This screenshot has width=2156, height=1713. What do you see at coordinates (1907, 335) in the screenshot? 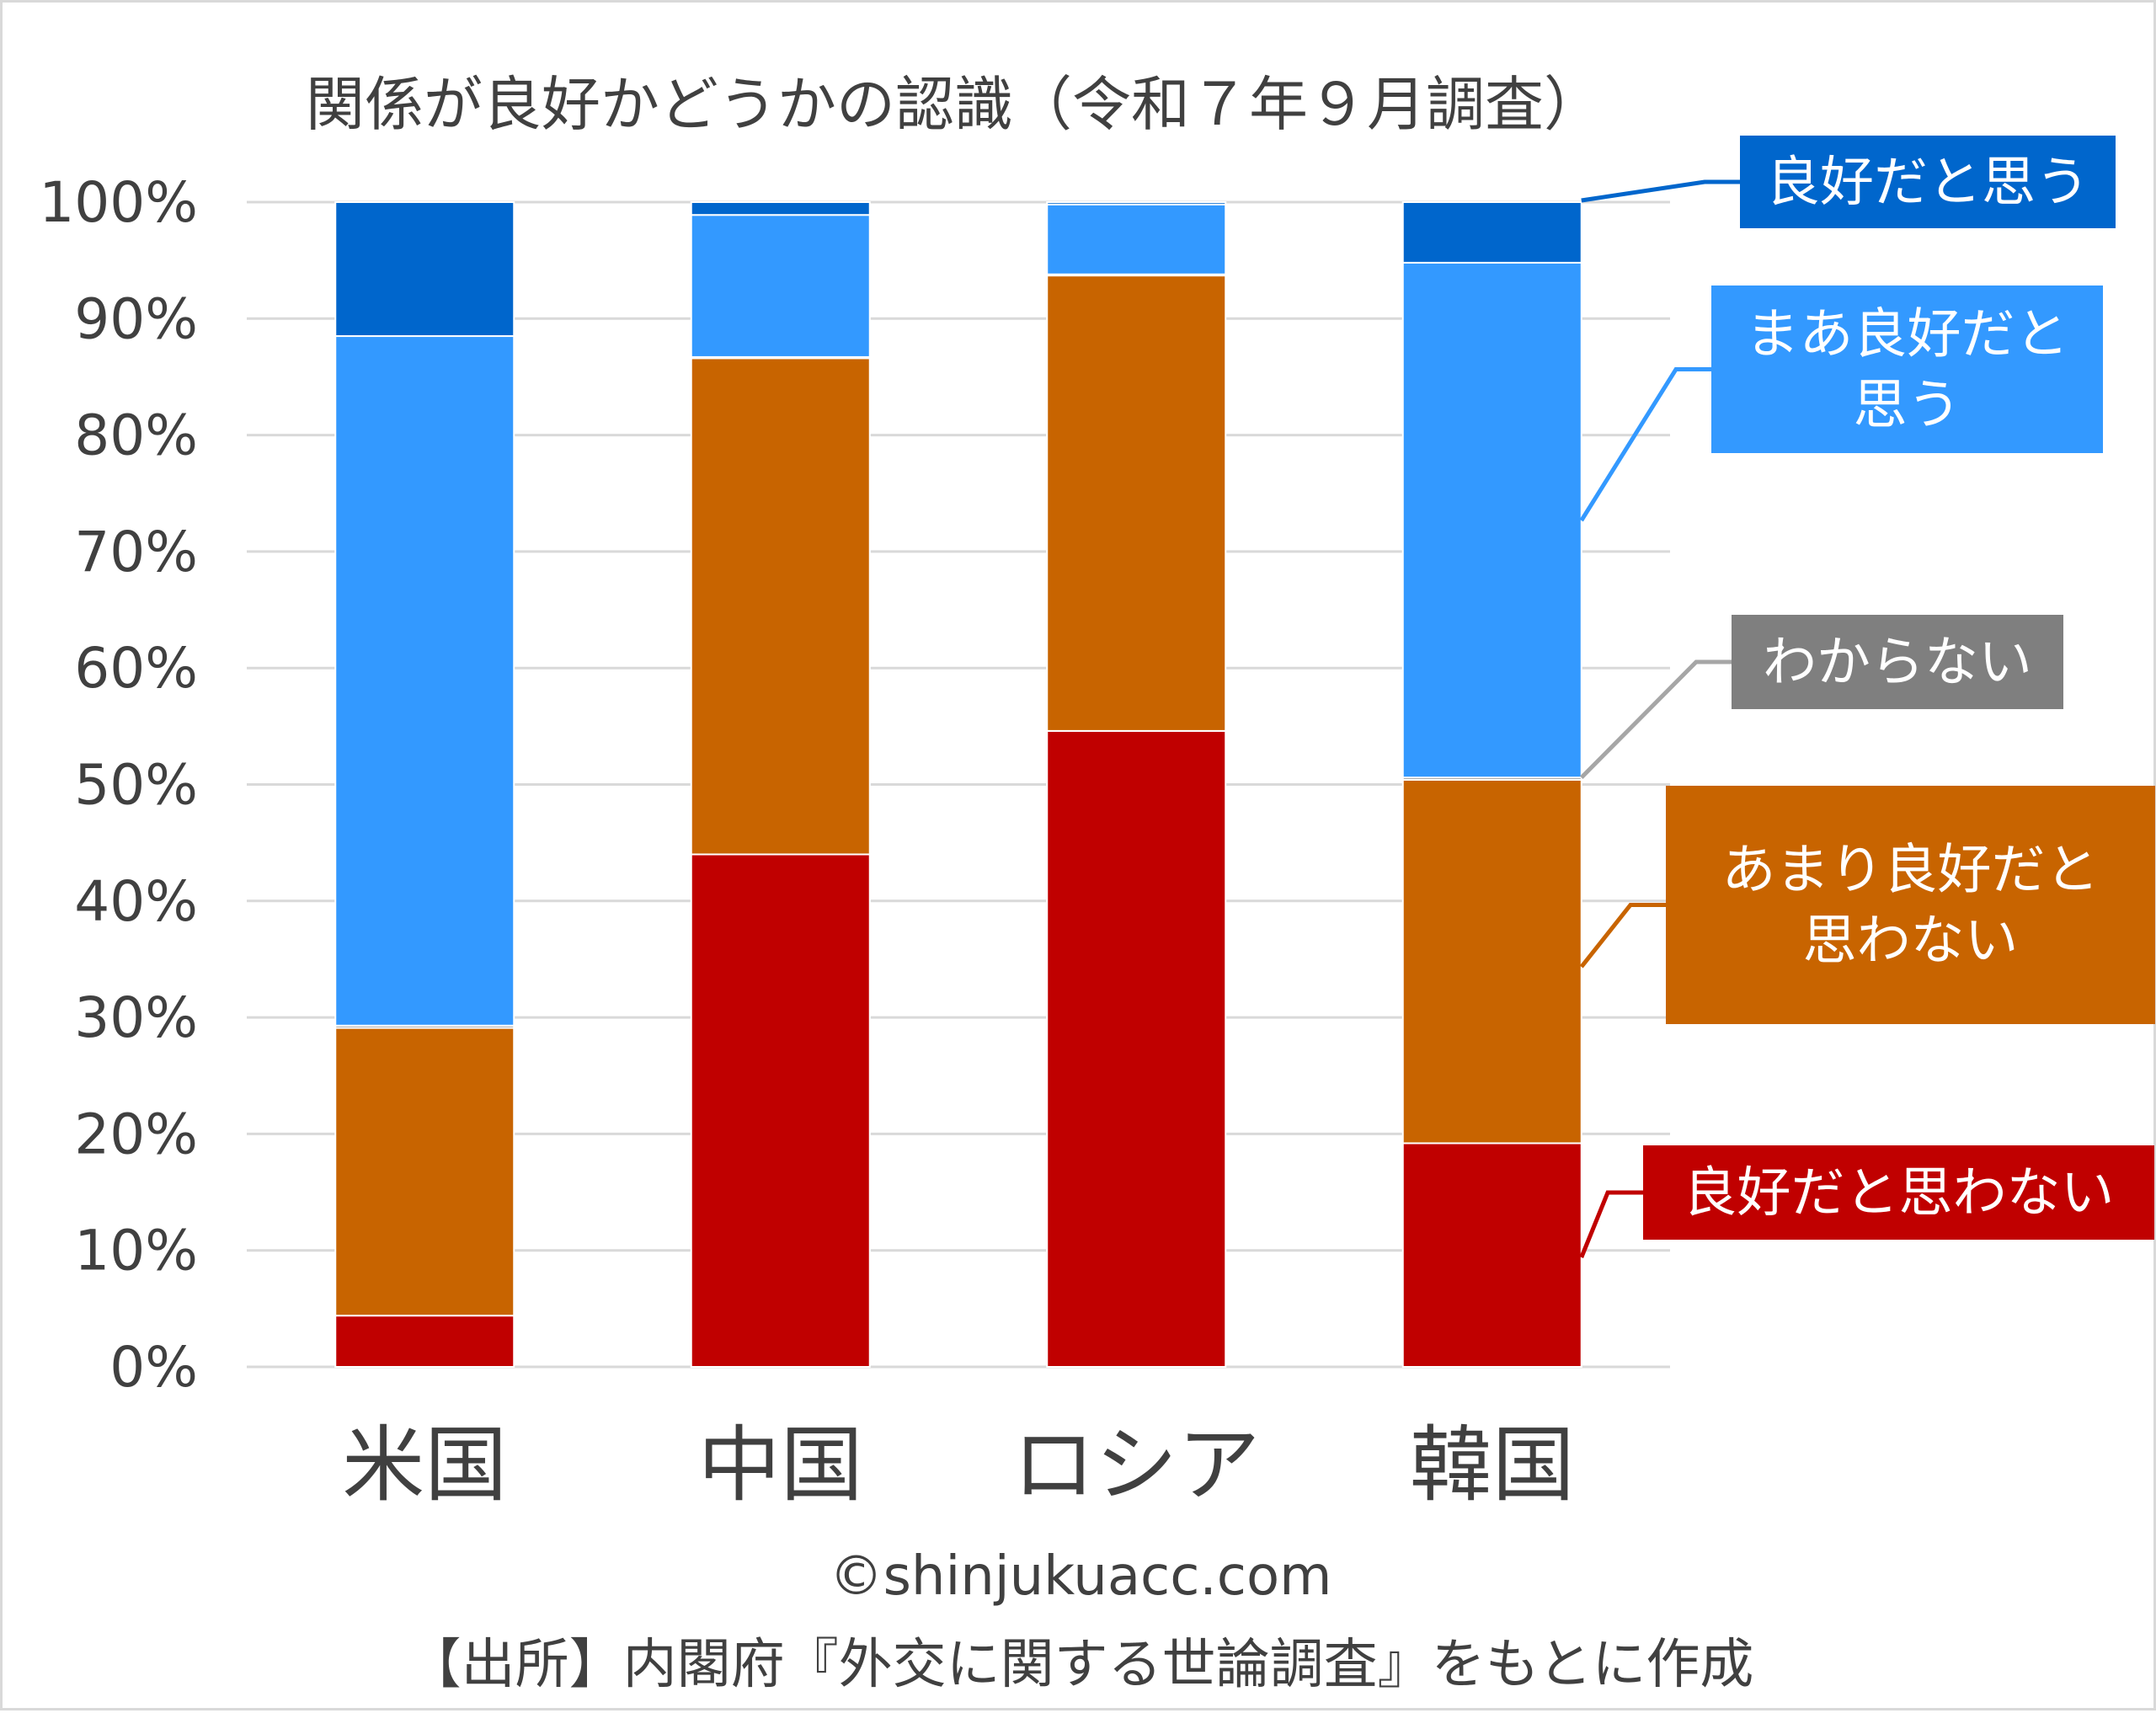
I see `legend-label: まあ良好だと` at bounding box center [1907, 335].